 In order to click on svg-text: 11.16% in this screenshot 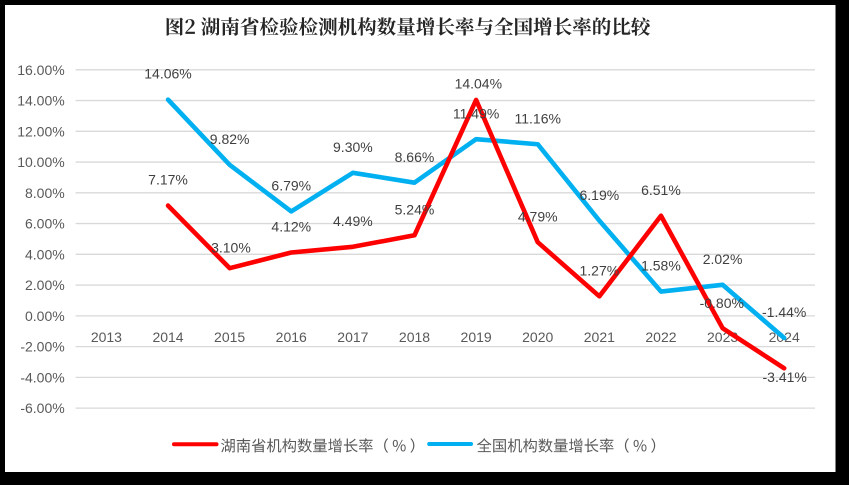, I will do `click(538, 118)`.